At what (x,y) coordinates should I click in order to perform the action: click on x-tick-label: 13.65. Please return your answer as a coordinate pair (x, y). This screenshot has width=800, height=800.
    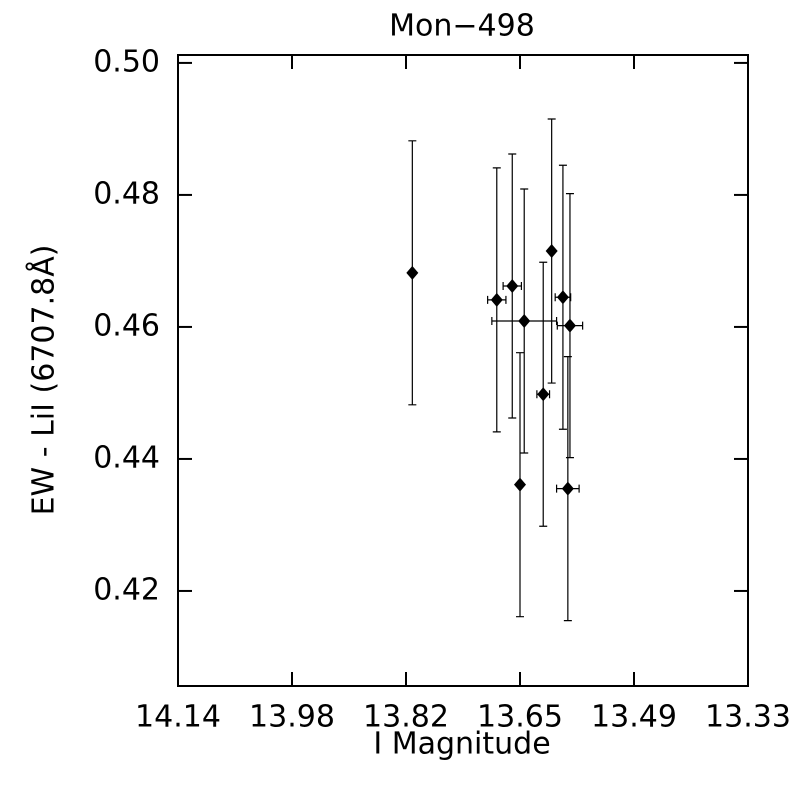
    Looking at the image, I should click on (520, 717).